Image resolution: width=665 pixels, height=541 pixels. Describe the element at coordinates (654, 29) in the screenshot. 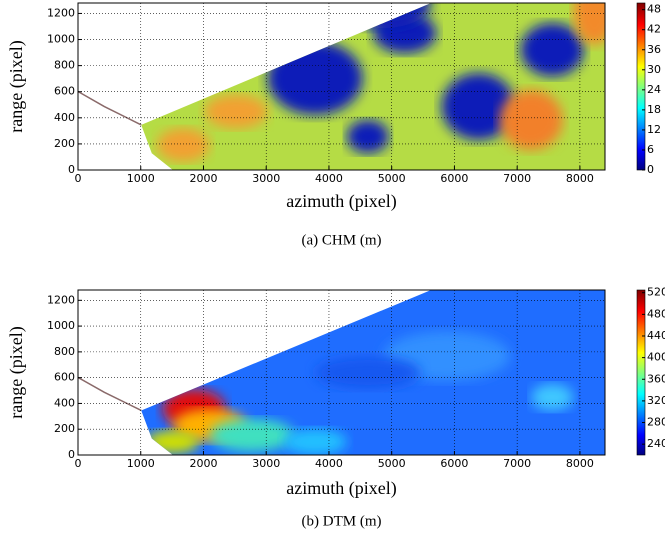

I see `colorbar-tick-label: 42` at that location.